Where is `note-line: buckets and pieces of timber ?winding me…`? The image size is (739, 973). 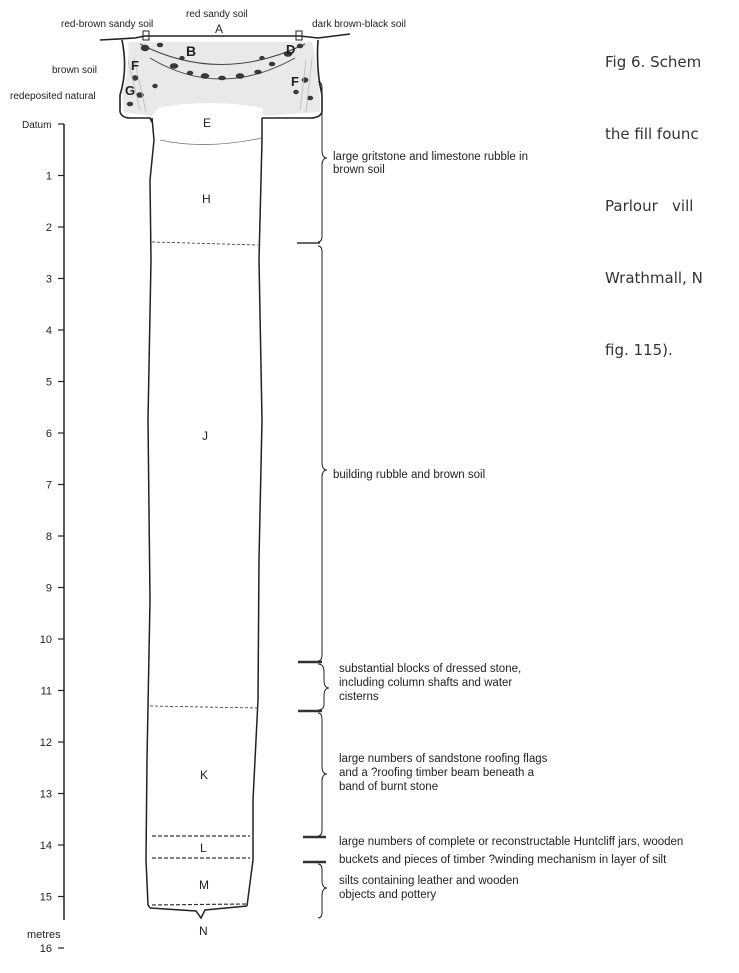
note-line: buckets and pieces of timber ?winding me… is located at coordinates (503, 860).